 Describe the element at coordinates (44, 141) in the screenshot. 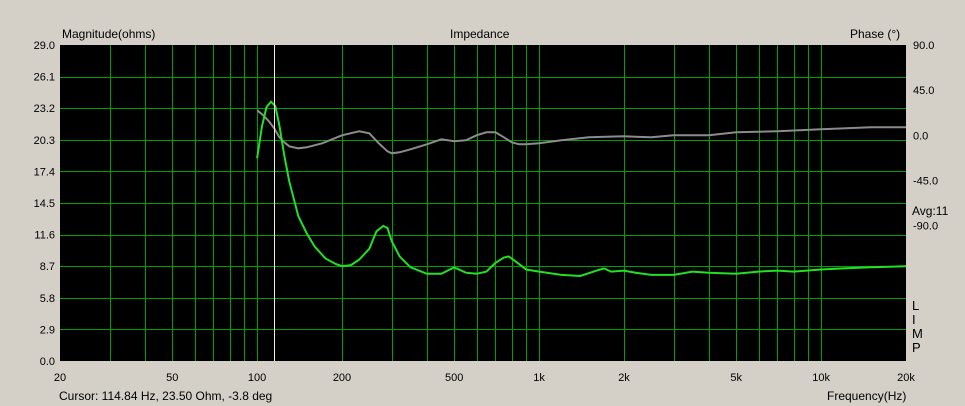

I see `y-tick-label: 20.3` at that location.